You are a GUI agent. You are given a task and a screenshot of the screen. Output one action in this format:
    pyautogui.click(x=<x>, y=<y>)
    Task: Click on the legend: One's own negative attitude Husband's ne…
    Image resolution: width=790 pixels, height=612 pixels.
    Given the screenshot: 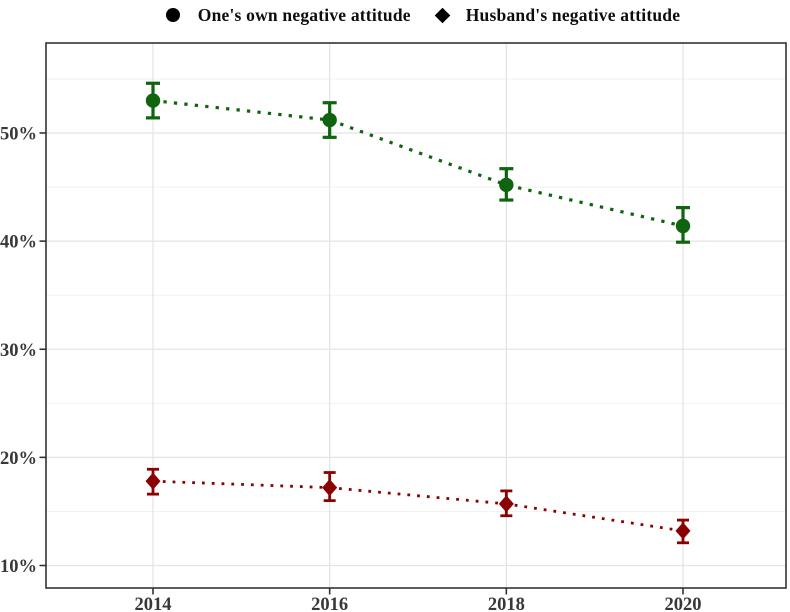 What is the action you would take?
    pyautogui.click(x=423, y=15)
    